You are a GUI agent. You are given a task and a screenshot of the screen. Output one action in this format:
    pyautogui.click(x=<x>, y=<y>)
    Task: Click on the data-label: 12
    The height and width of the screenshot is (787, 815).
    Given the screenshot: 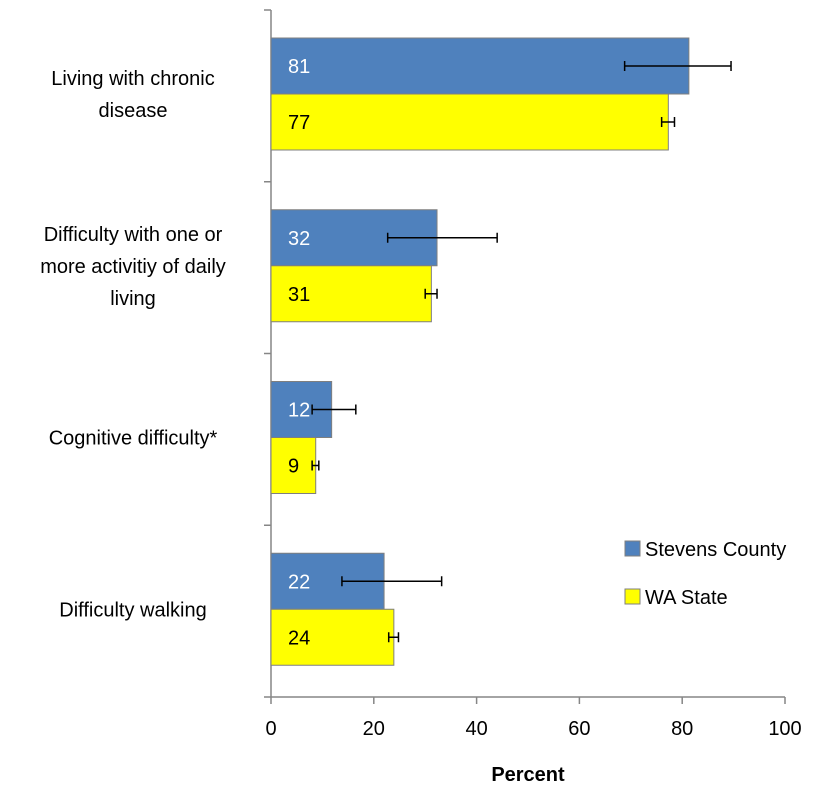 What is the action you would take?
    pyautogui.click(x=299, y=411)
    